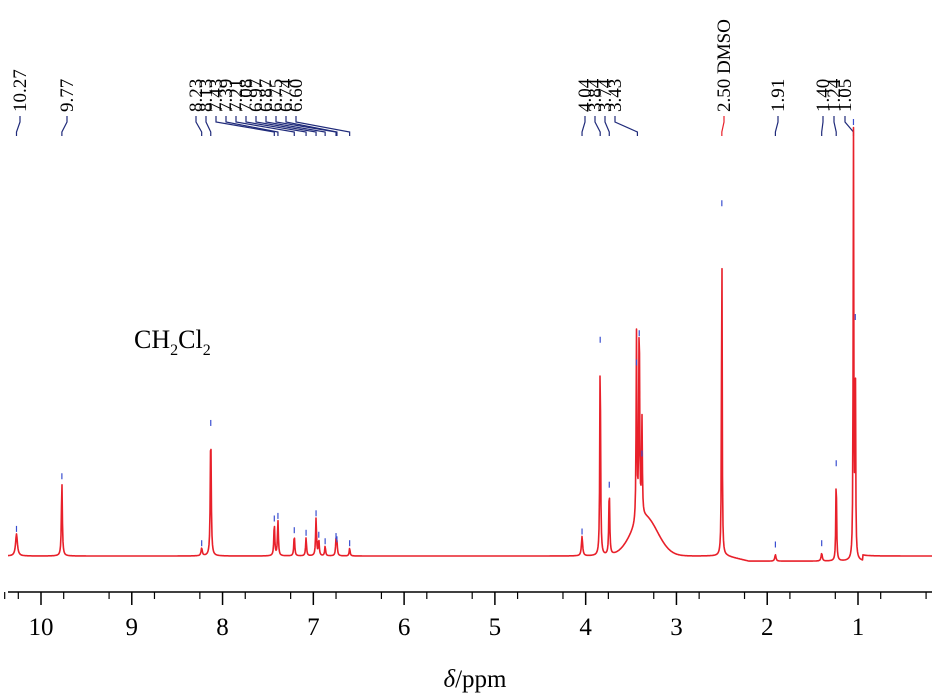 The width and height of the screenshot is (932, 694). I want to click on x-tick-label: 5, so click(495, 627).